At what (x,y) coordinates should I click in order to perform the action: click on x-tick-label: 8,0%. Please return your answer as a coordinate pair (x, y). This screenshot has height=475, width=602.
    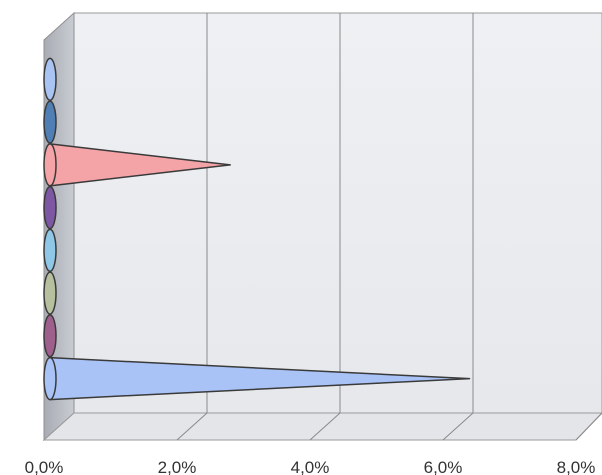
    Looking at the image, I should click on (576, 466).